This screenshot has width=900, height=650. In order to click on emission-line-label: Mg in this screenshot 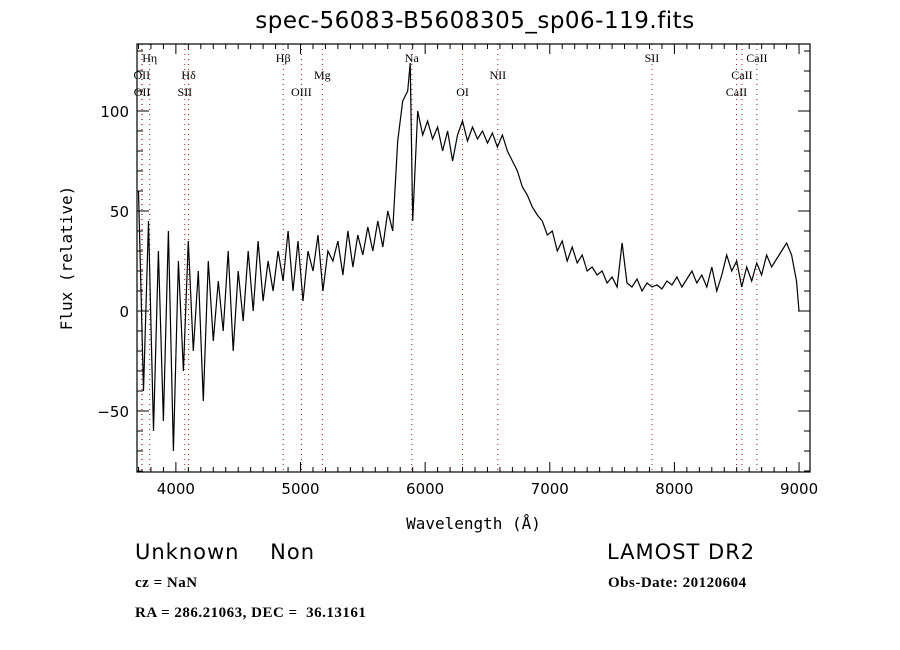, I will do `click(322, 75)`.